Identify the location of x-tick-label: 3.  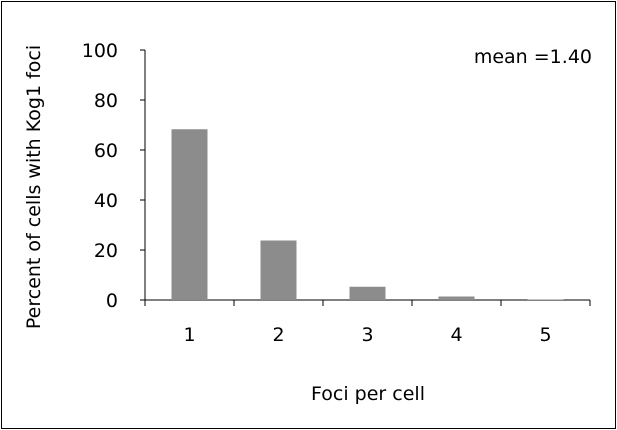
(367, 335).